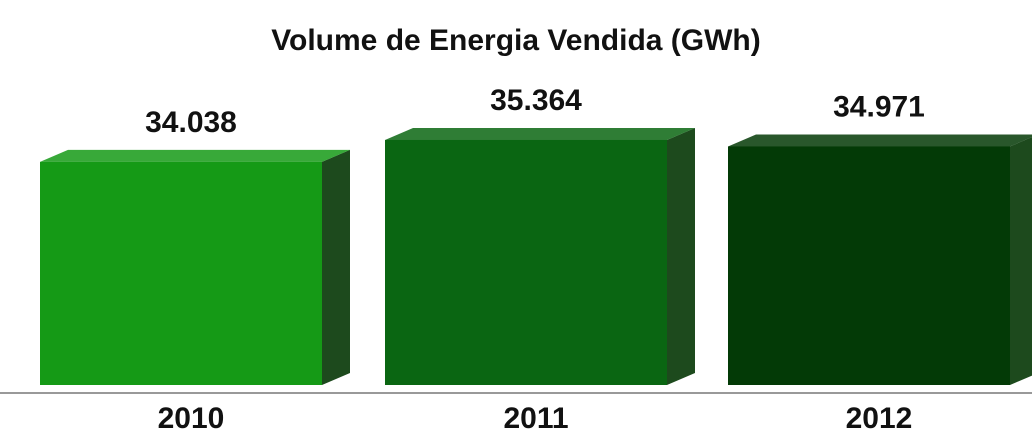 Image resolution: width=1032 pixels, height=440 pixels. Describe the element at coordinates (516, 40) in the screenshot. I see `chart-title: Volume de Energia Vendida (GWh)` at that location.